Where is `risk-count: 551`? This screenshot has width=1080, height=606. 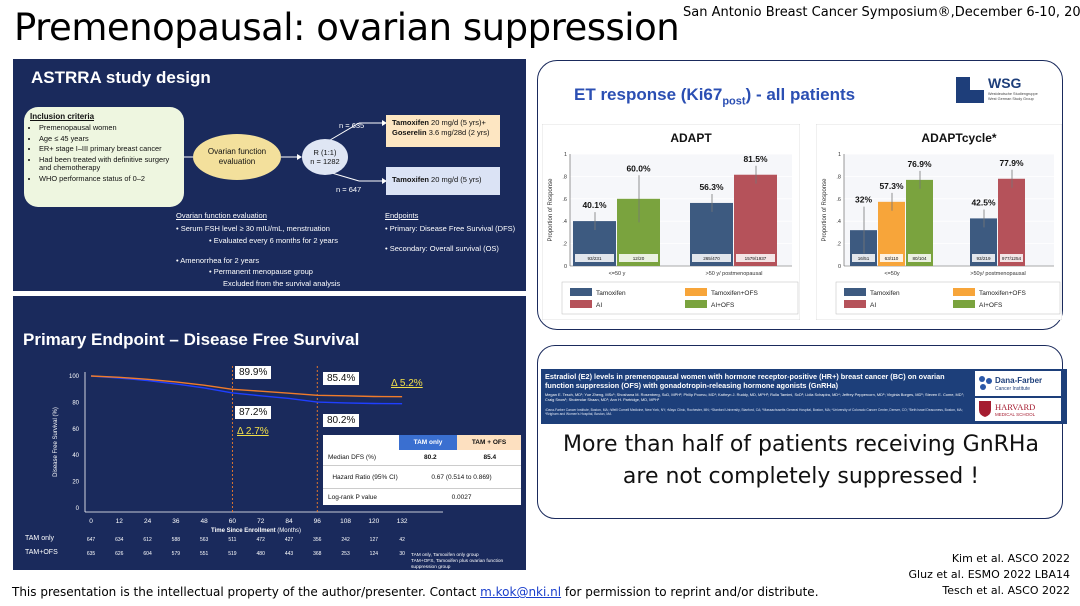
risk-count: 551 is located at coordinates (204, 554).